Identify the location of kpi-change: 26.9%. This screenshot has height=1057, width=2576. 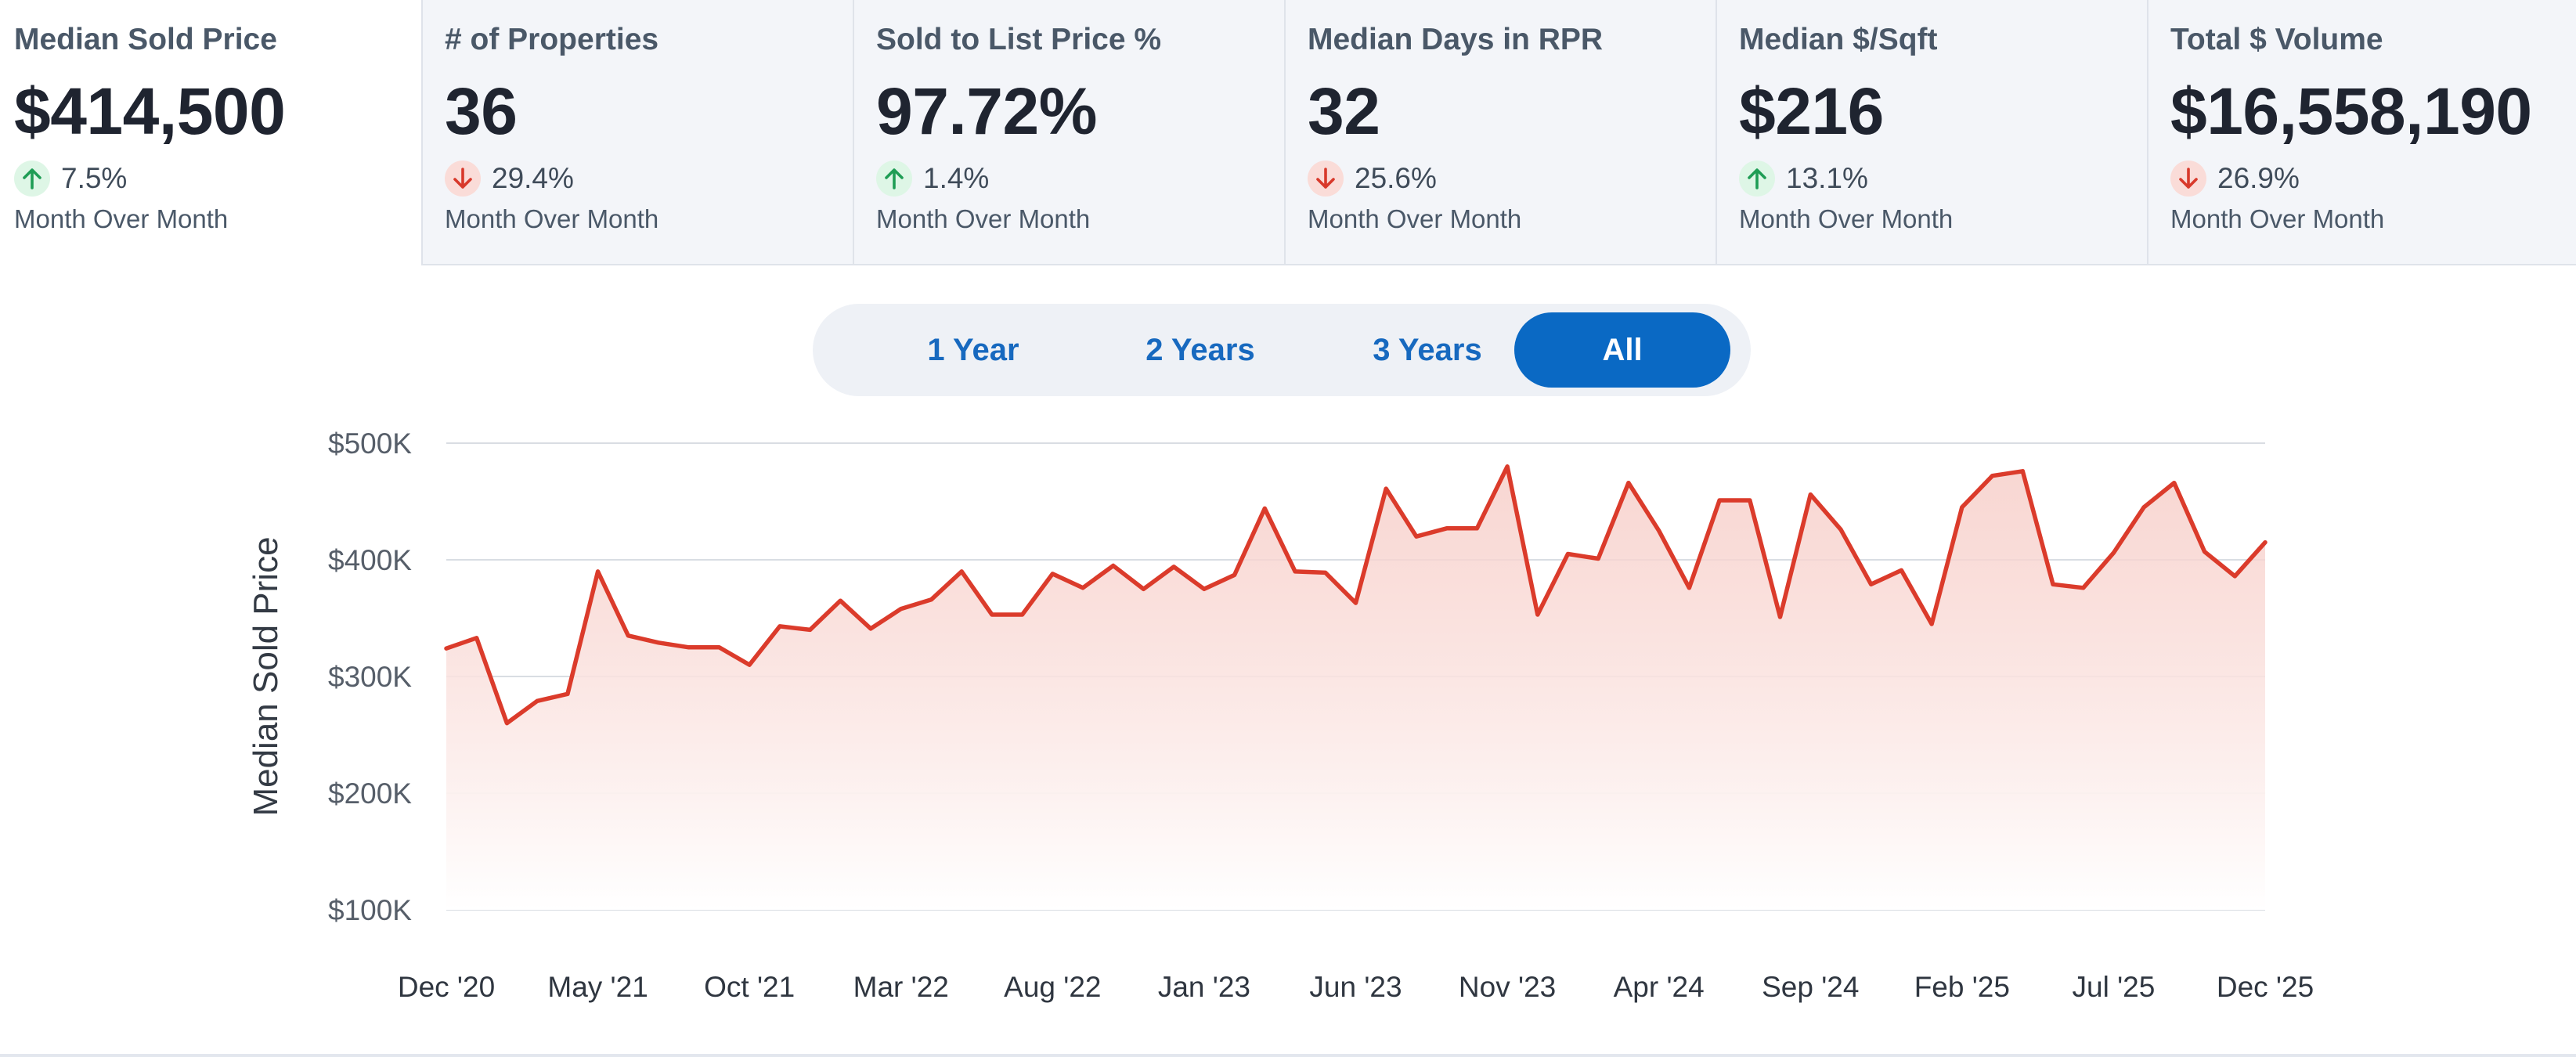
(2373, 178).